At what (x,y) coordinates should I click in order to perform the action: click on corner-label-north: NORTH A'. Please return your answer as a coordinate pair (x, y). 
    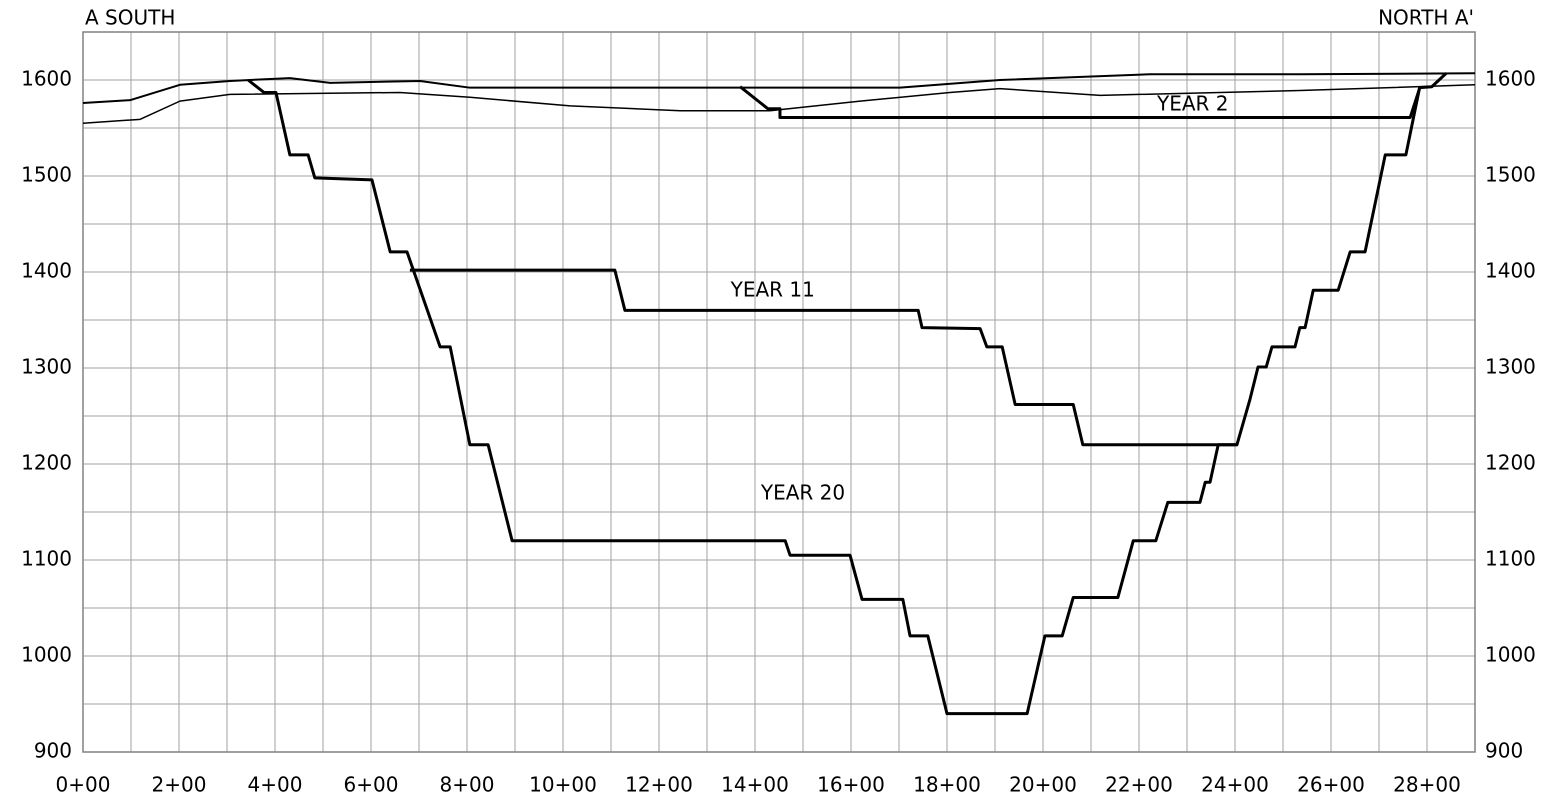
    Looking at the image, I should click on (1426, 18).